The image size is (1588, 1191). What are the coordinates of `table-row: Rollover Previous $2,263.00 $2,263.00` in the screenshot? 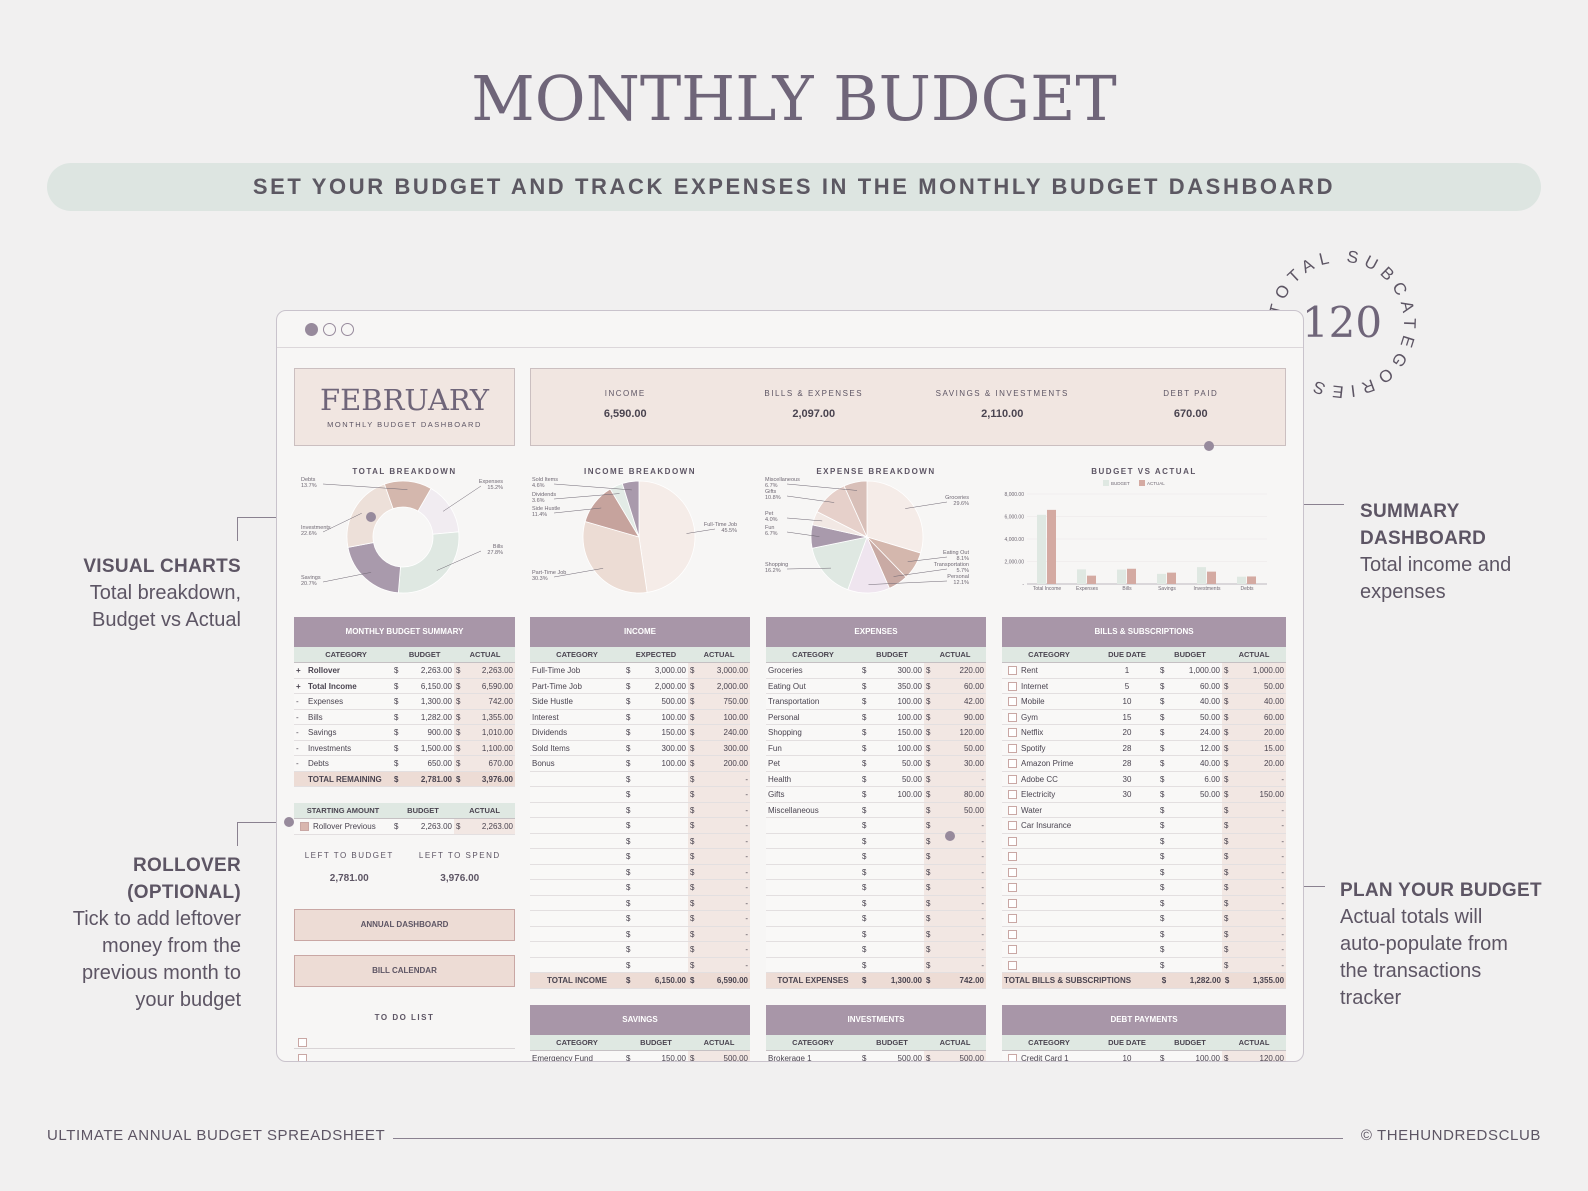 It's located at (404, 827).